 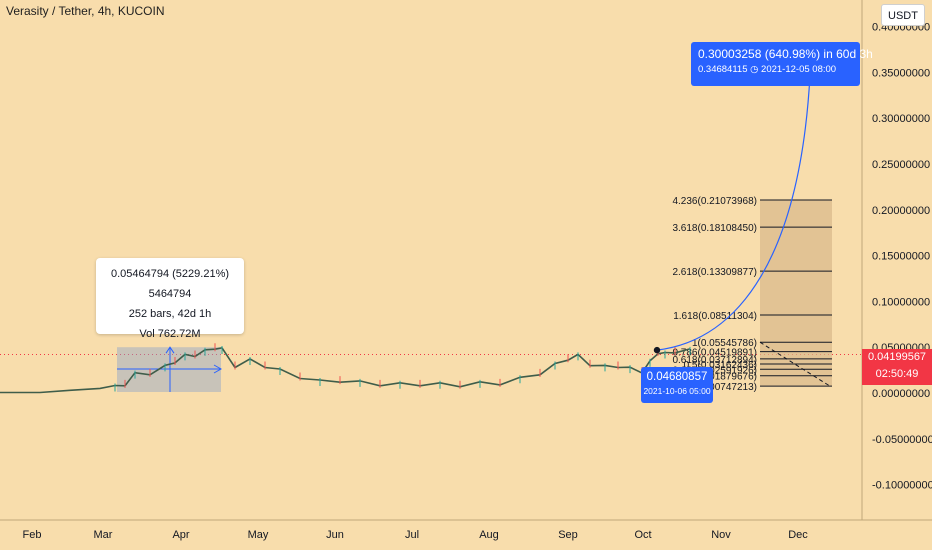 I want to click on x-tick-label: Jul, so click(x=412, y=535).